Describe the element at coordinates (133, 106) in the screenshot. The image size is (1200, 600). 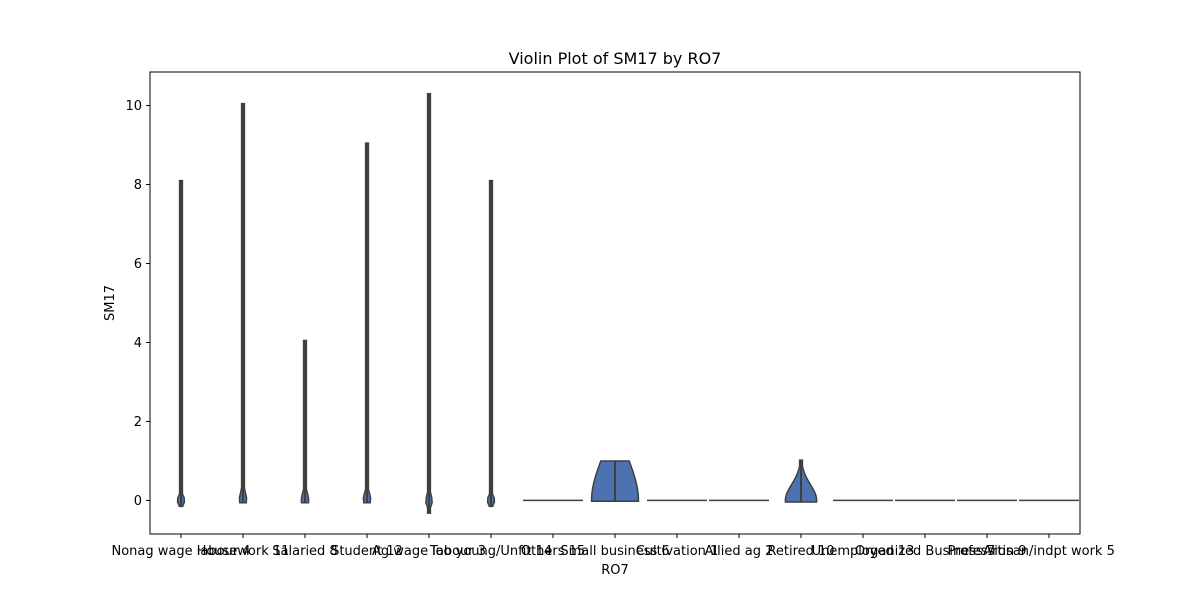
I see `y-tick-label: 10` at that location.